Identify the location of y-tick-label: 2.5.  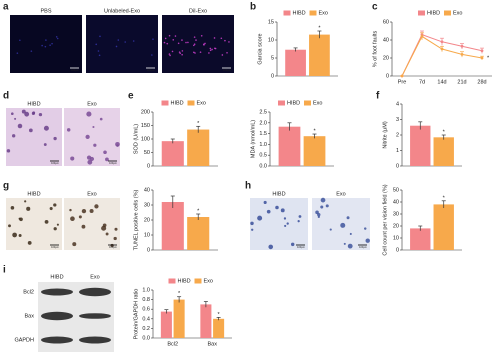
(263, 112).